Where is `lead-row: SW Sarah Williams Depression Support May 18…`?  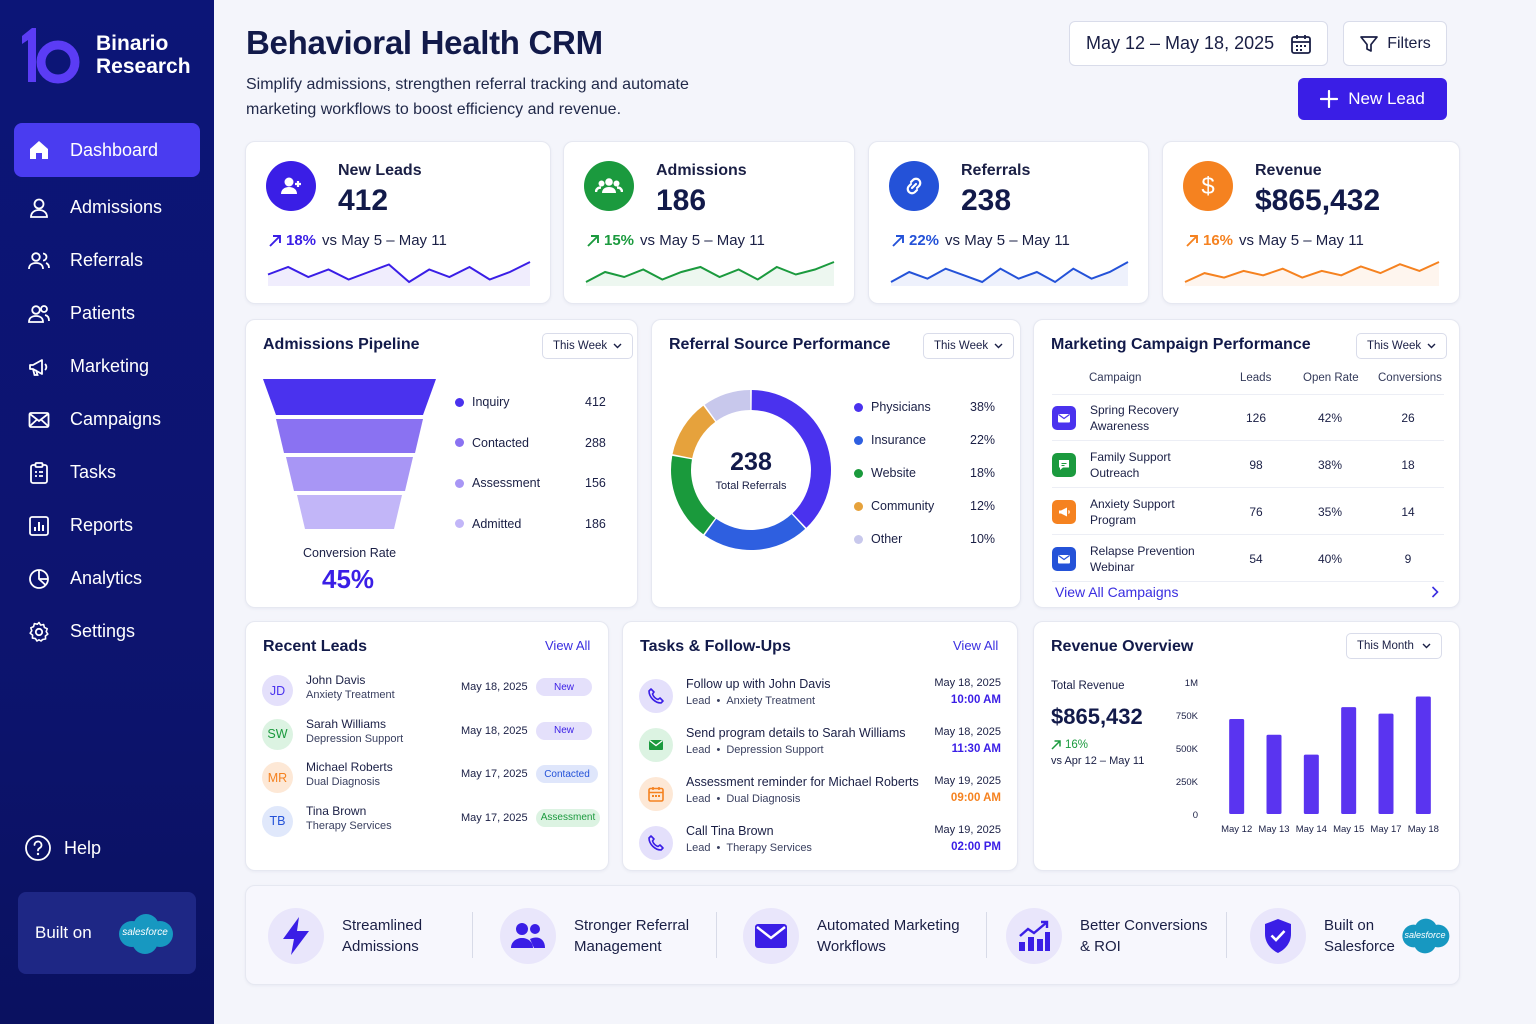 lead-row: SW Sarah Williams Depression Support May 18… is located at coordinates (432, 737).